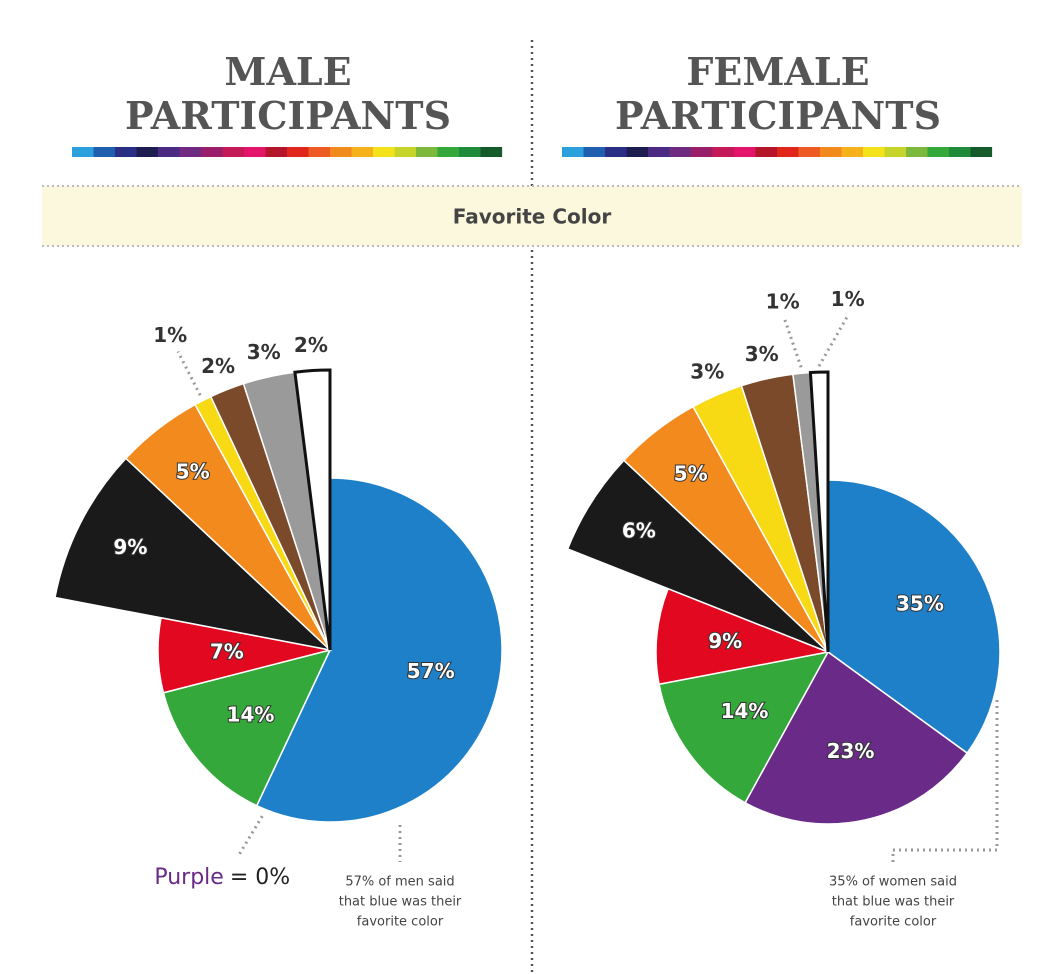 The width and height of the screenshot is (1050, 974). I want to click on value-label: 35%, so click(920, 604).